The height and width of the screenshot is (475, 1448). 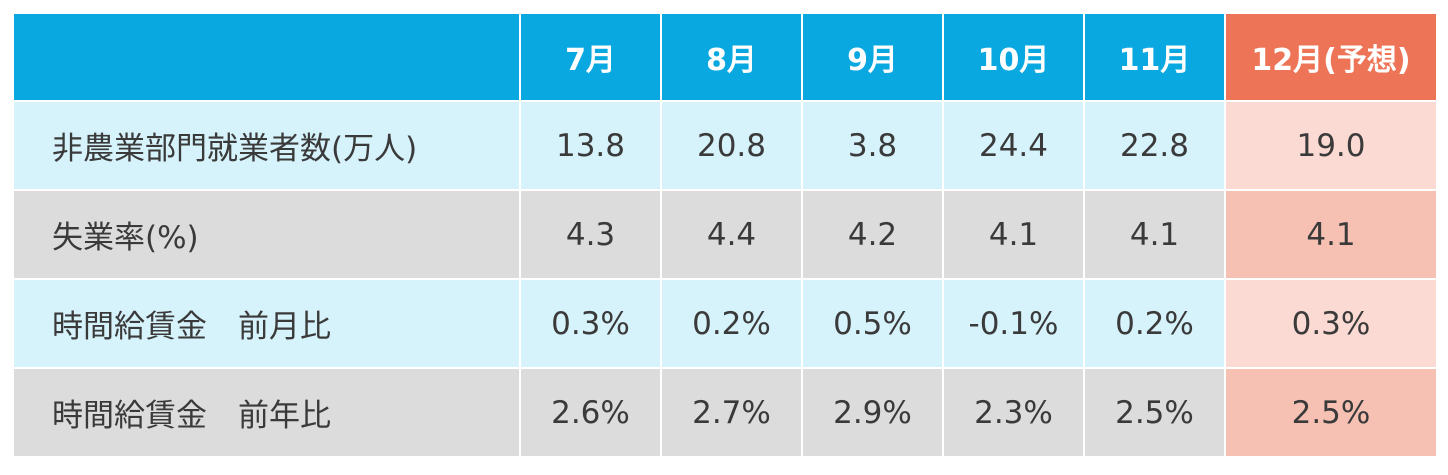 What do you see at coordinates (1331, 57) in the screenshot?
I see `column-header: 12月(予想)` at bounding box center [1331, 57].